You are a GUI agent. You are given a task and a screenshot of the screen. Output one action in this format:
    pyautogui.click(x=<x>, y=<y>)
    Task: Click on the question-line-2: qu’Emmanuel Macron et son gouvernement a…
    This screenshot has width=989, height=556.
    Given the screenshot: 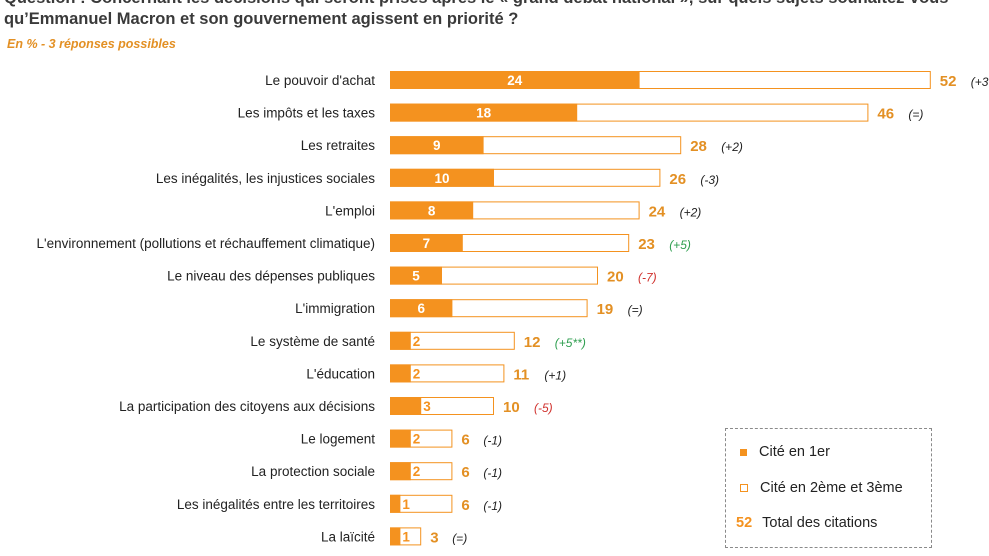 What is the action you would take?
    pyautogui.click(x=261, y=19)
    